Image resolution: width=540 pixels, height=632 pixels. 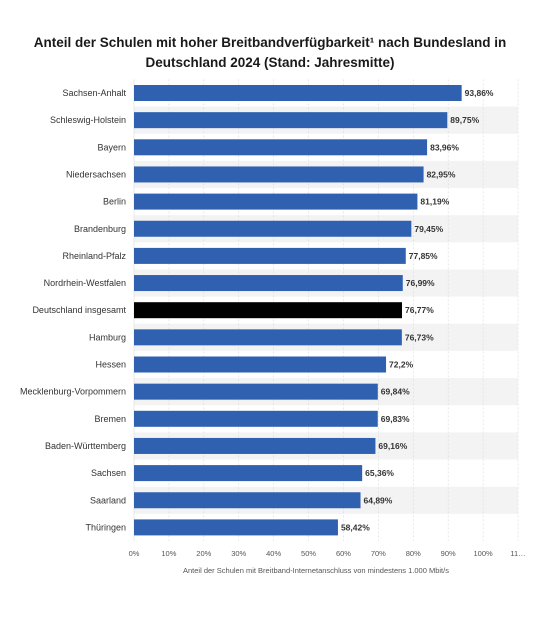 I want to click on value-label: 69,83%, so click(x=395, y=419).